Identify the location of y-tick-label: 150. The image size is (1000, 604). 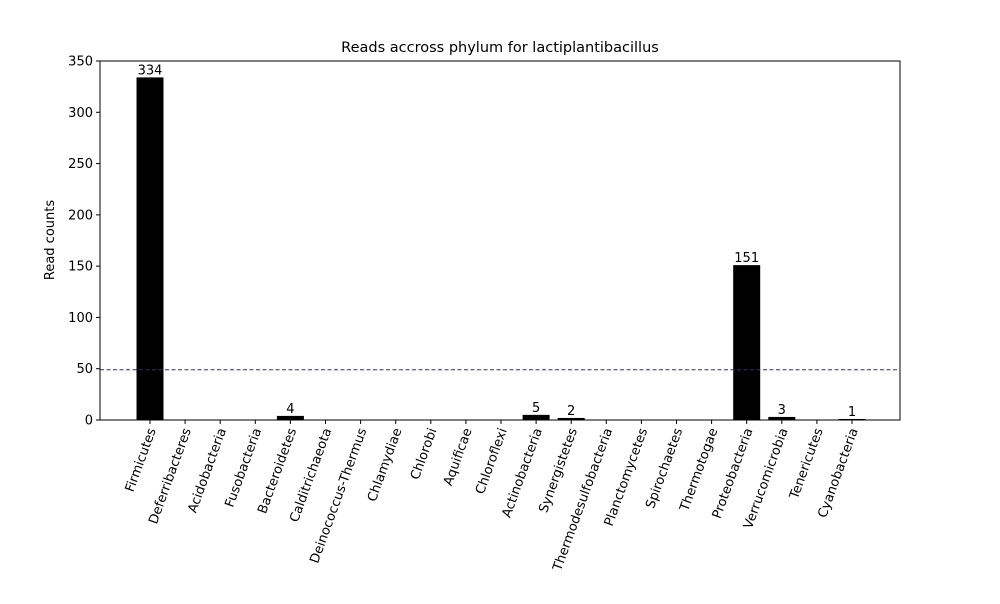
(80, 267).